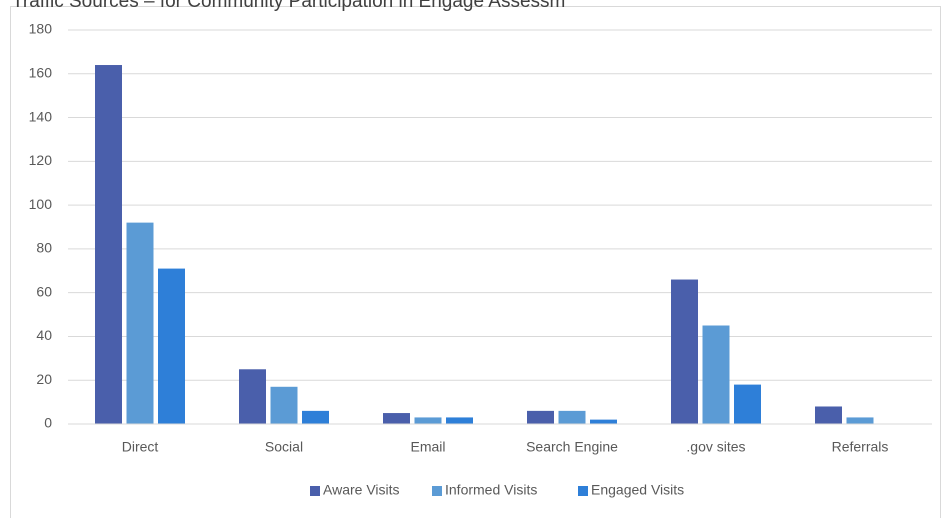  Describe the element at coordinates (427, 447) in the screenshot. I see `x-tick-label: Email` at that location.